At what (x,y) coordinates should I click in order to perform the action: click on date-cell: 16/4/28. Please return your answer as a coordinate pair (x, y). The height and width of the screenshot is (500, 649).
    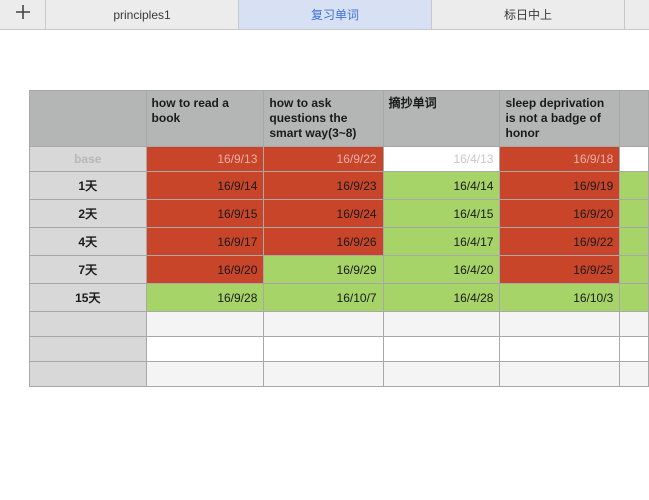
    Looking at the image, I should click on (441, 297).